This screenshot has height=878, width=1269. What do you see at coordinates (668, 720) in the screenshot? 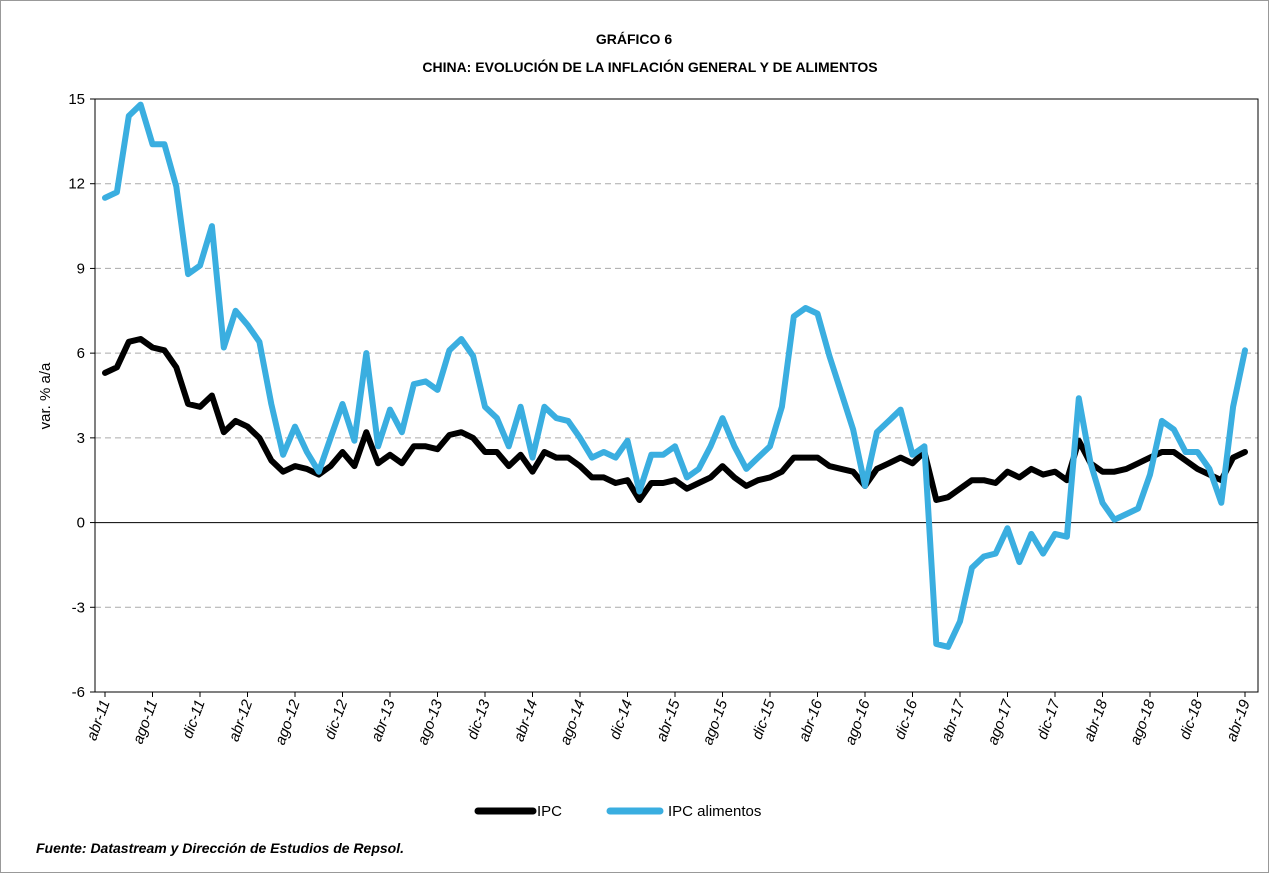
I see `x-tick-label: abr-15` at bounding box center [668, 720].